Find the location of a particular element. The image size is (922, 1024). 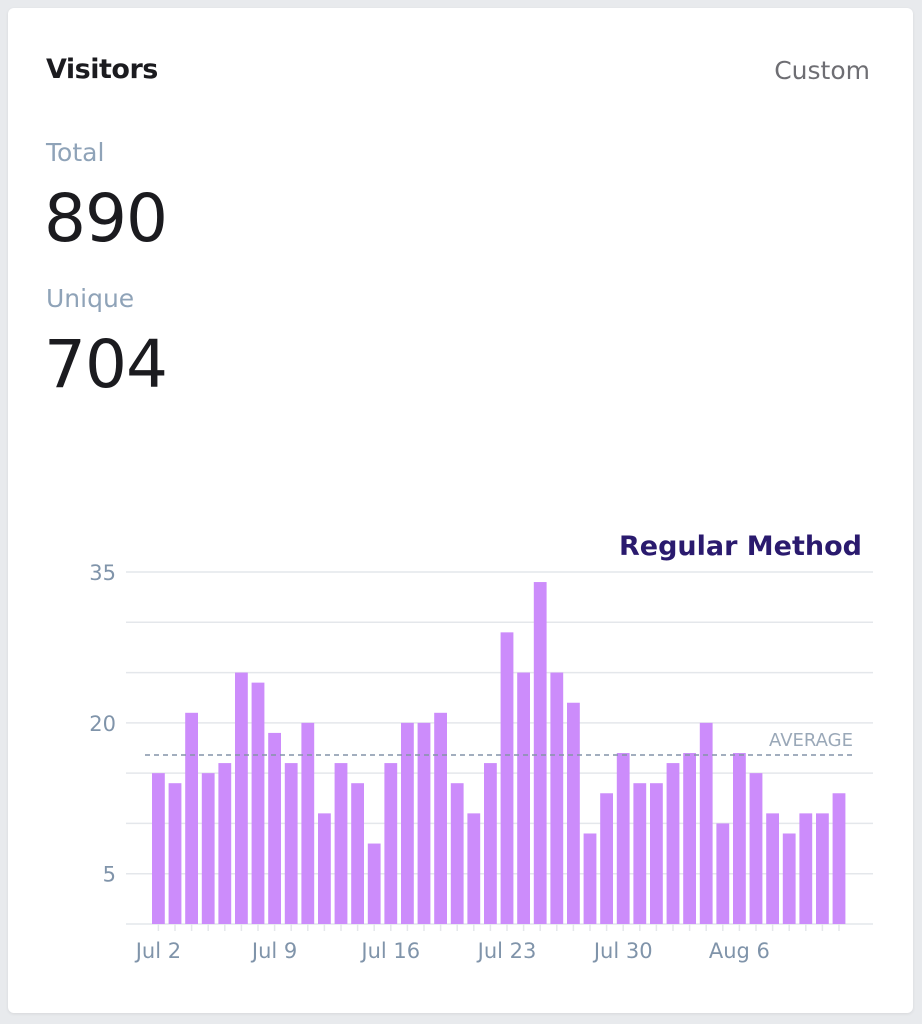

total-value: 890 is located at coordinates (106, 218).